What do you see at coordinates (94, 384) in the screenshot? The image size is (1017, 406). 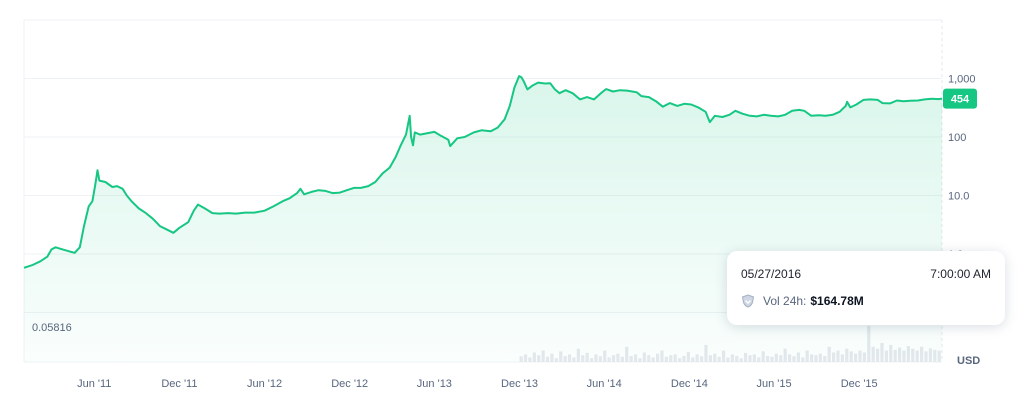 I see `x-tick-label: Jun '11` at bounding box center [94, 384].